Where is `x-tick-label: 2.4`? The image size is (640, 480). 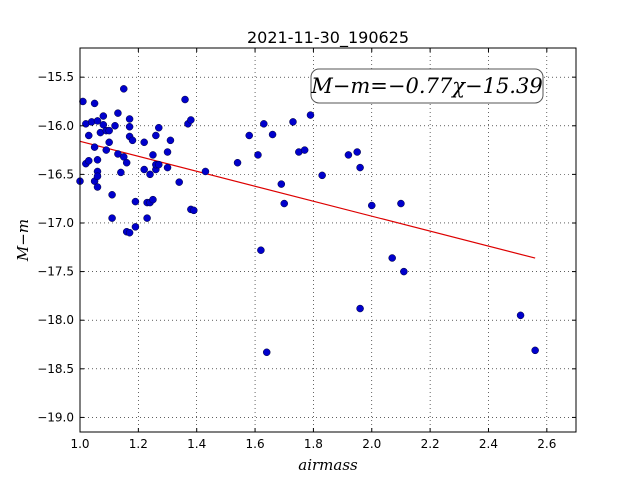 x-tick-label: 2.4 is located at coordinates (488, 444).